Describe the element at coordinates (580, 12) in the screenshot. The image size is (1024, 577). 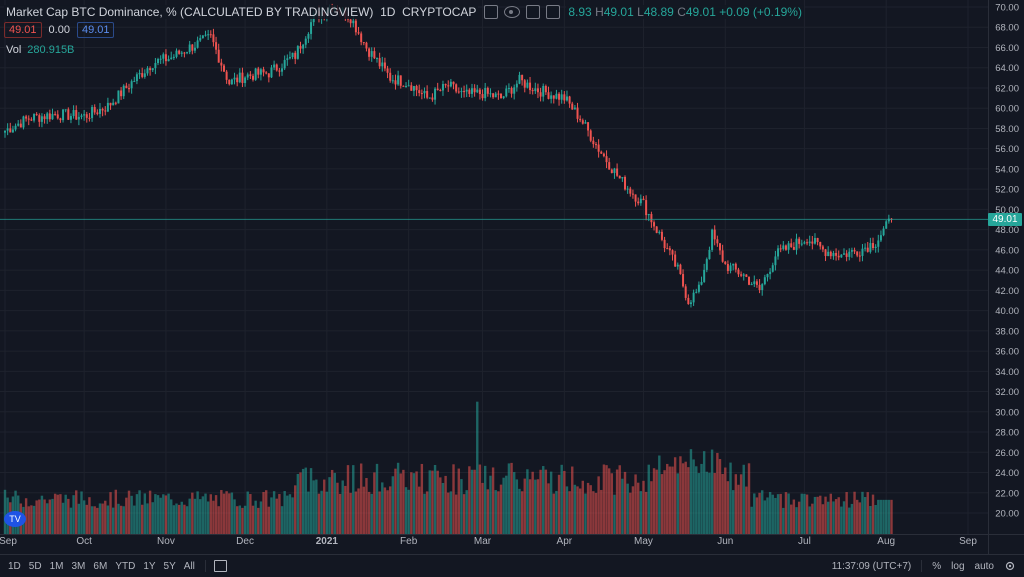
I see `open-value: 8.93` at that location.